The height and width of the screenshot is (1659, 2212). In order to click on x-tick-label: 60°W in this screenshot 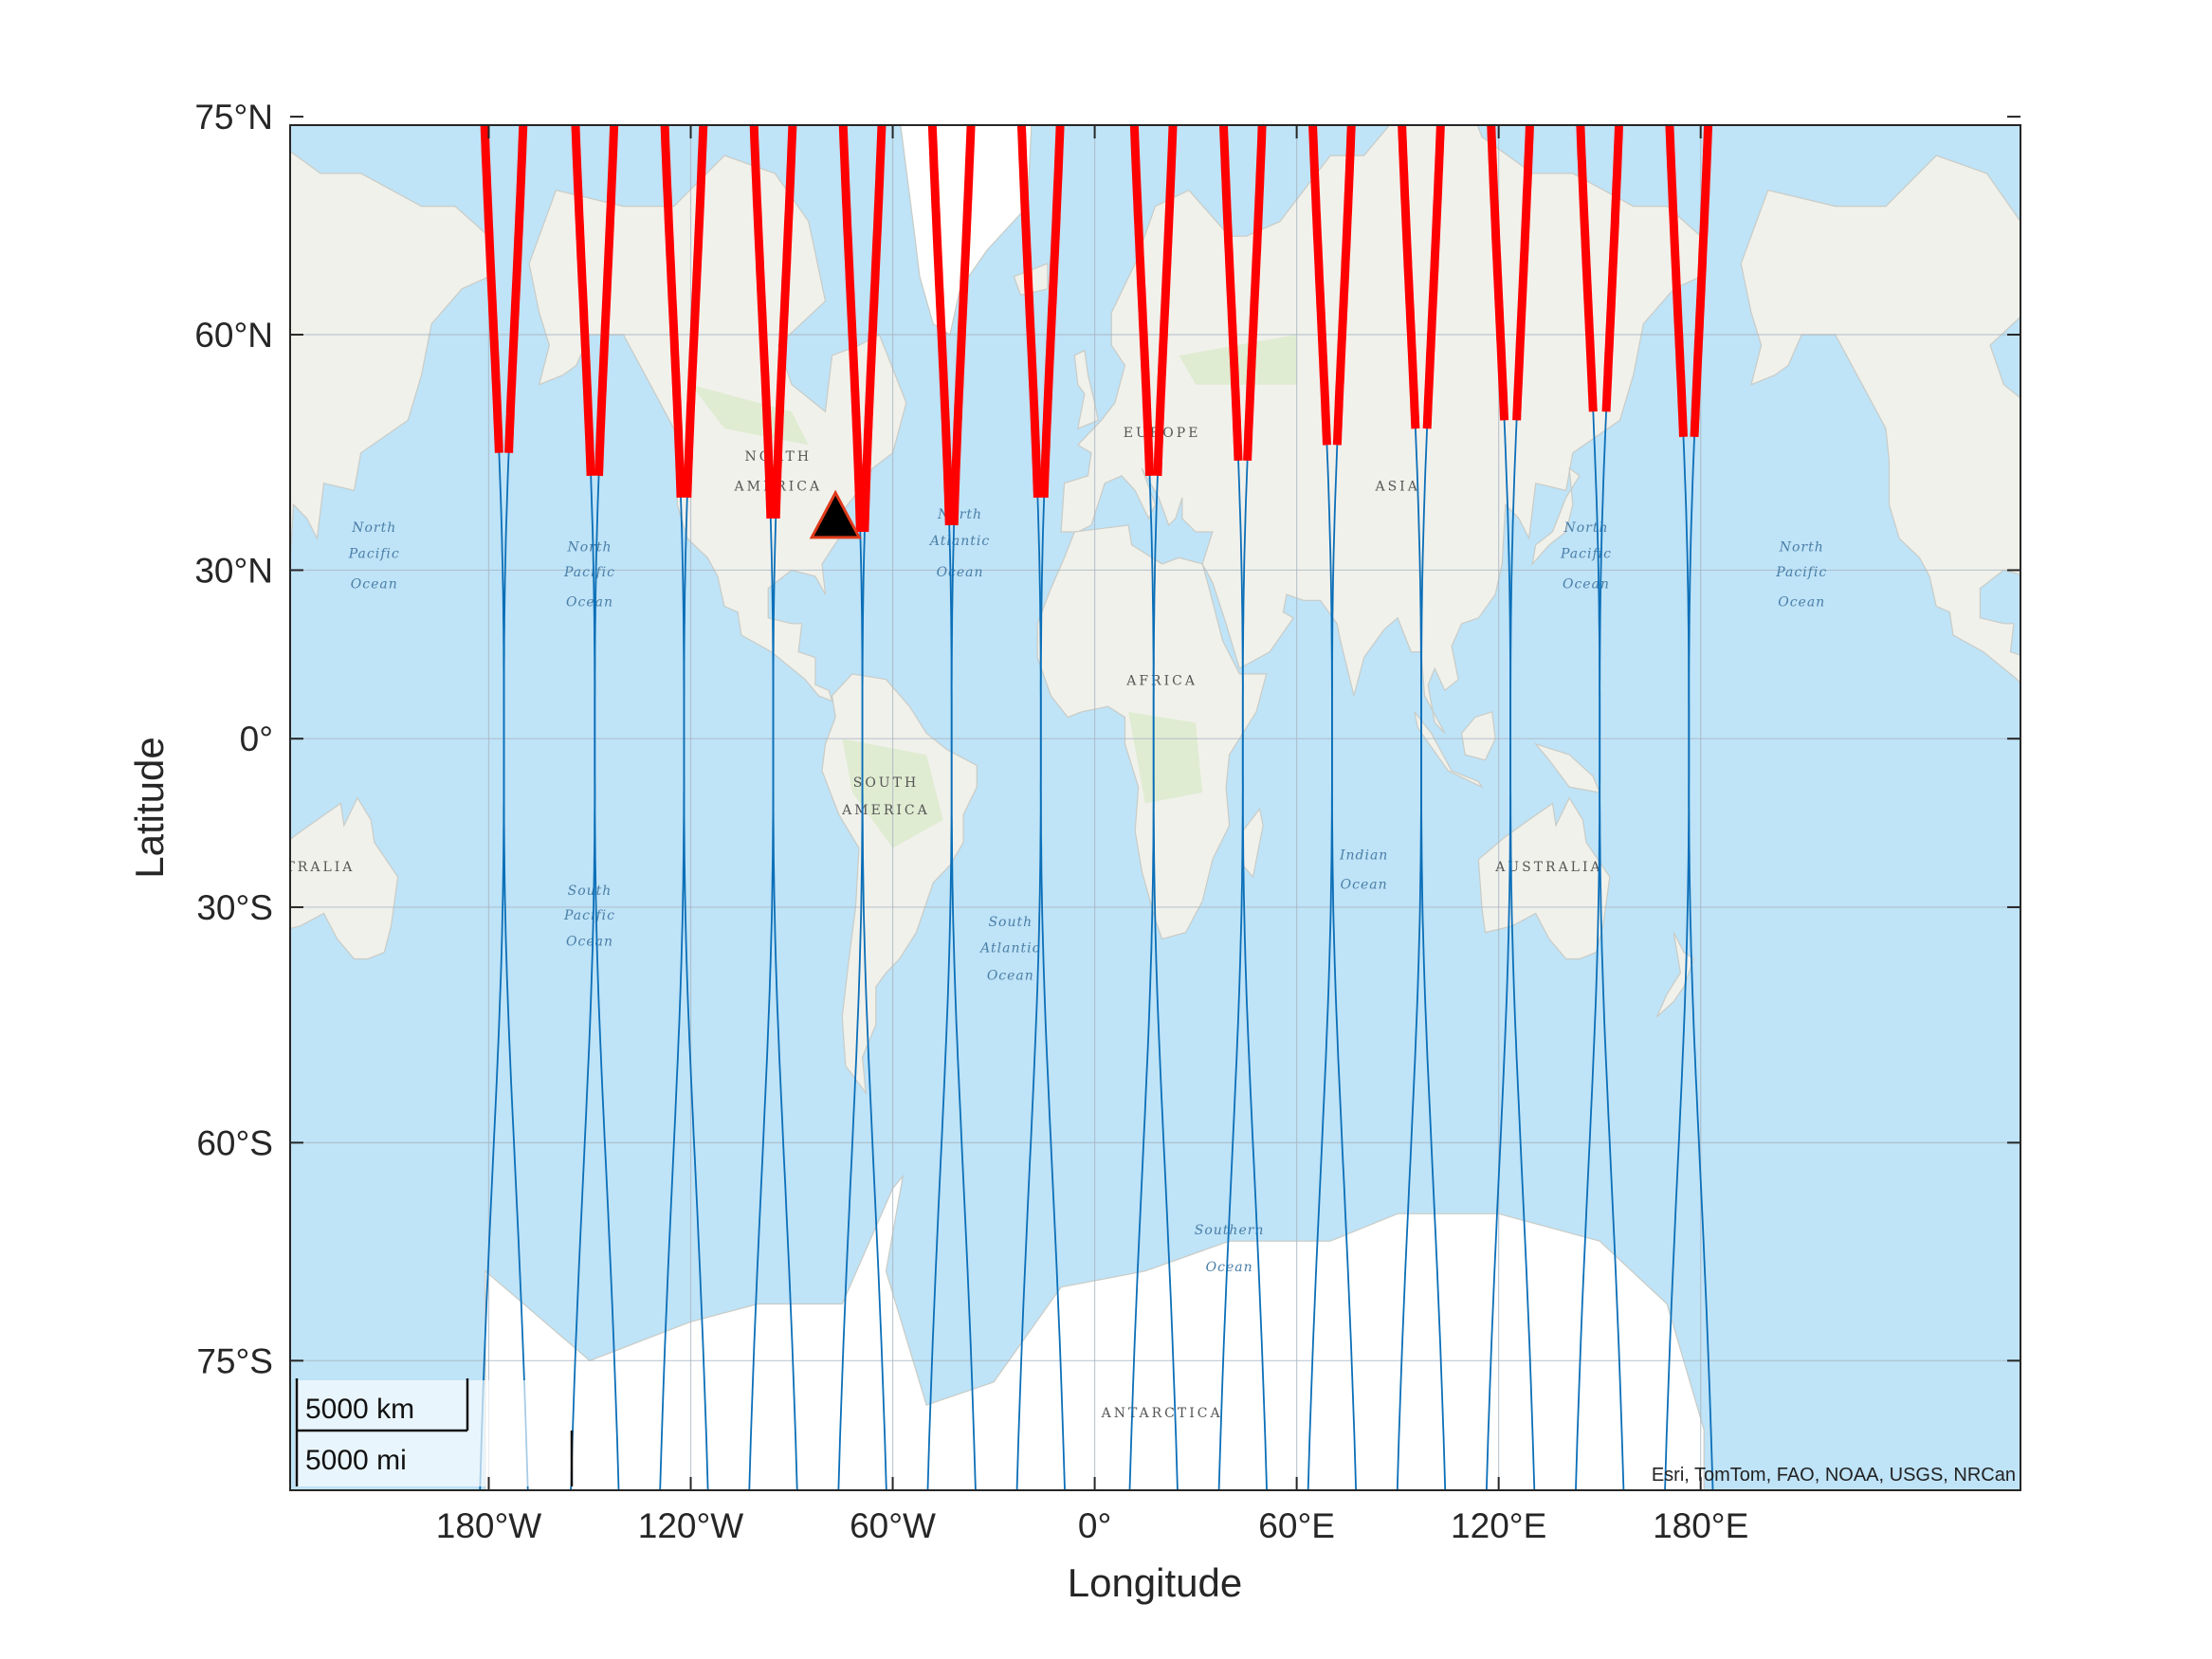, I will do `click(893, 1525)`.